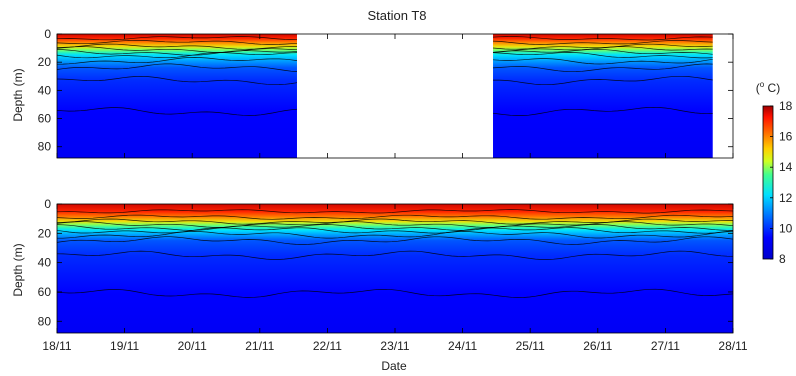 This screenshot has height=376, width=796. I want to click on x-tick-label: 26/11, so click(597, 346).